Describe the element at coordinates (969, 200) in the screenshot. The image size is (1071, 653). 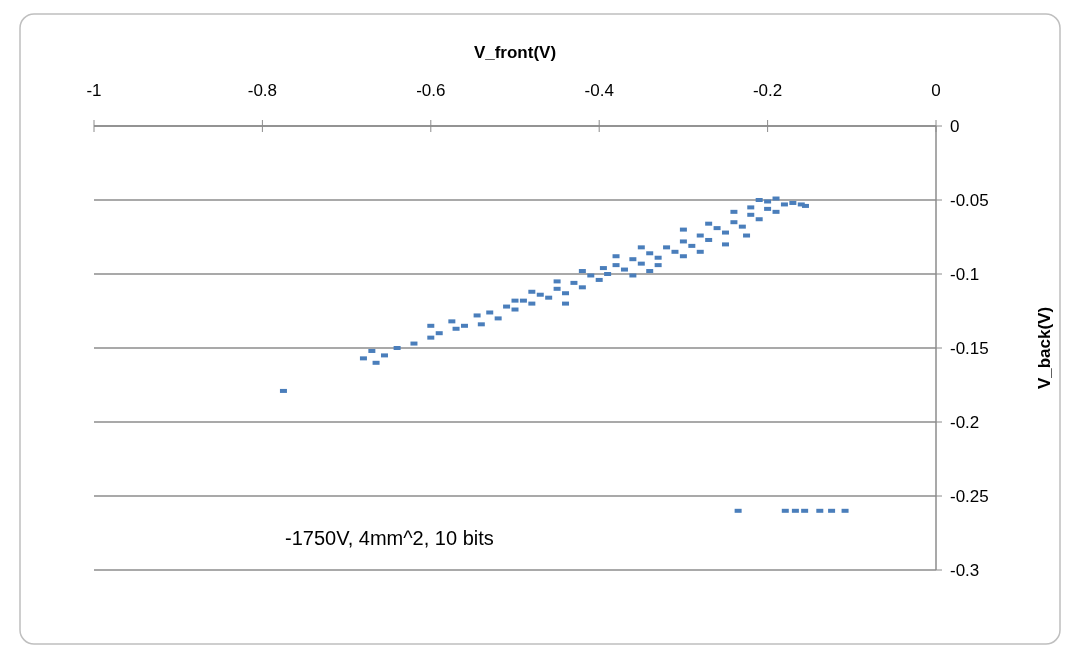
I see `y-tick-label: -0.05` at that location.